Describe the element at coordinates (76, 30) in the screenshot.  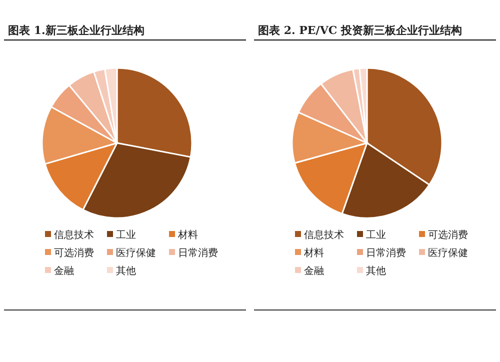
I see `chart-title: 图表 1.新三板企业行业结构` at that location.